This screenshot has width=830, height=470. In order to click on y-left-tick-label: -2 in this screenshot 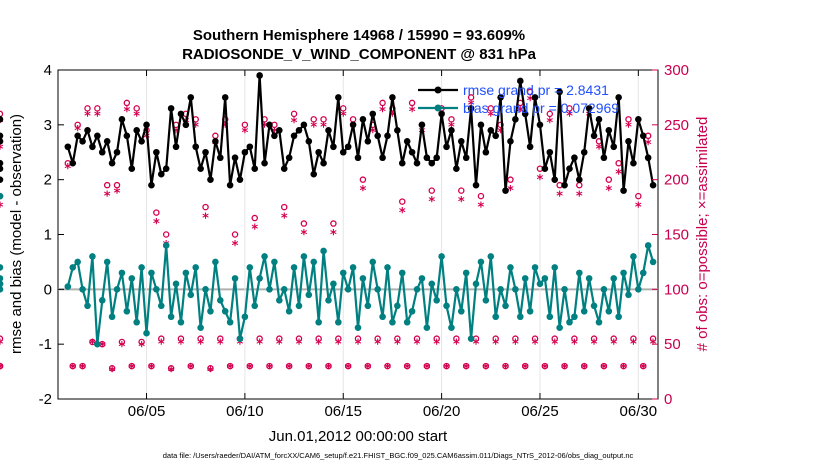, I will do `click(45, 399)`.